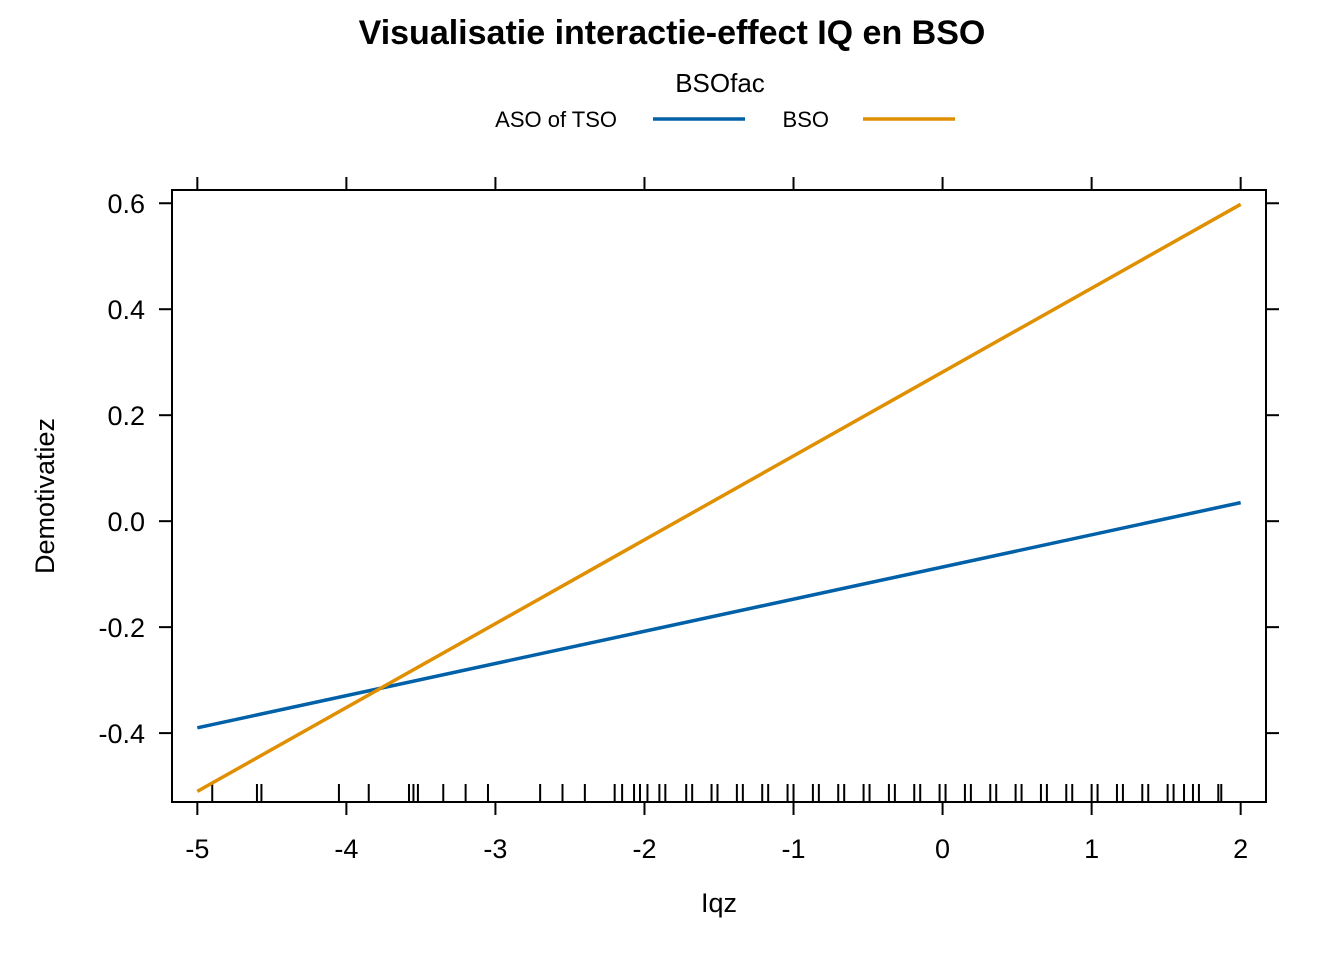  What do you see at coordinates (45, 496) in the screenshot?
I see `y-axis-label: Demotivatiez` at bounding box center [45, 496].